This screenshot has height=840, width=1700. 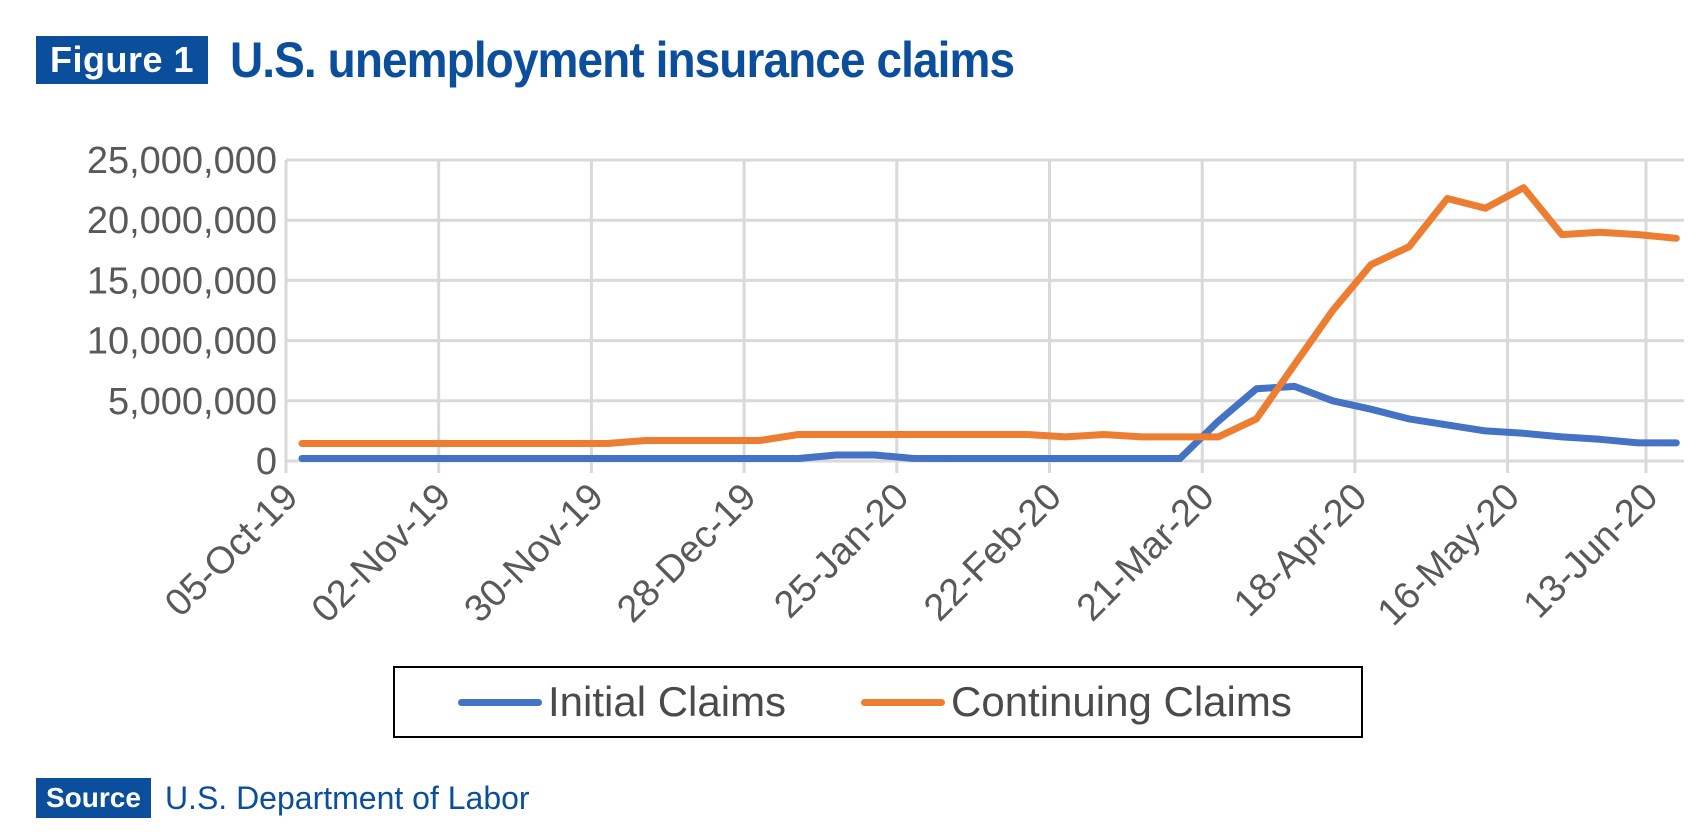 What do you see at coordinates (182, 281) in the screenshot?
I see `y-tick-label: 15,000,000` at bounding box center [182, 281].